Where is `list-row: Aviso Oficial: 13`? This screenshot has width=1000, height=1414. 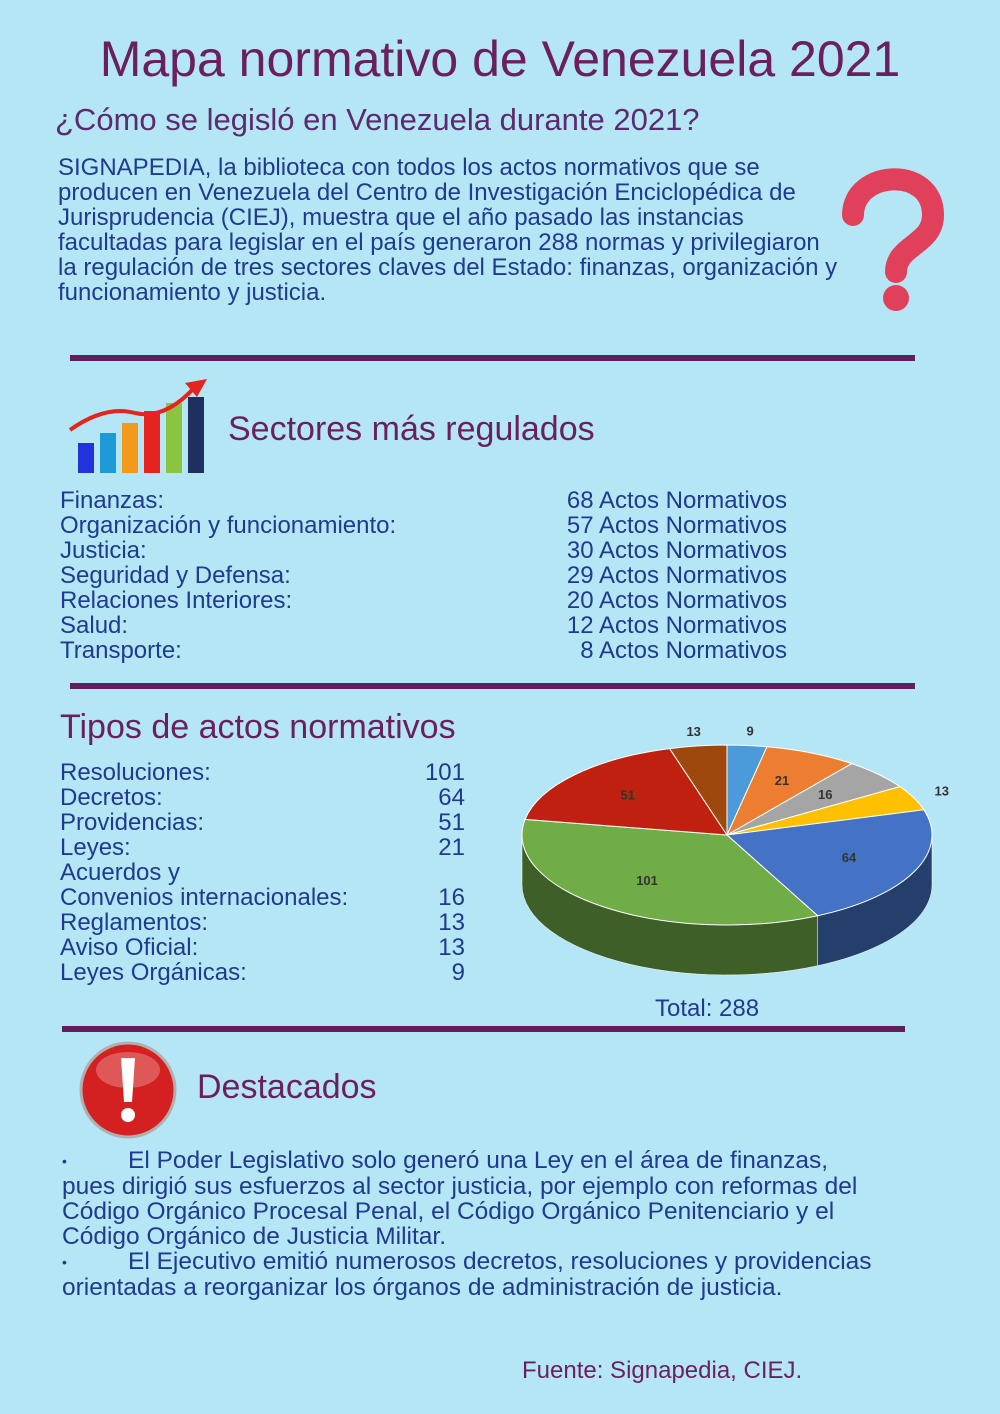 list-row: Aviso Oficial: 13 is located at coordinates (262, 947).